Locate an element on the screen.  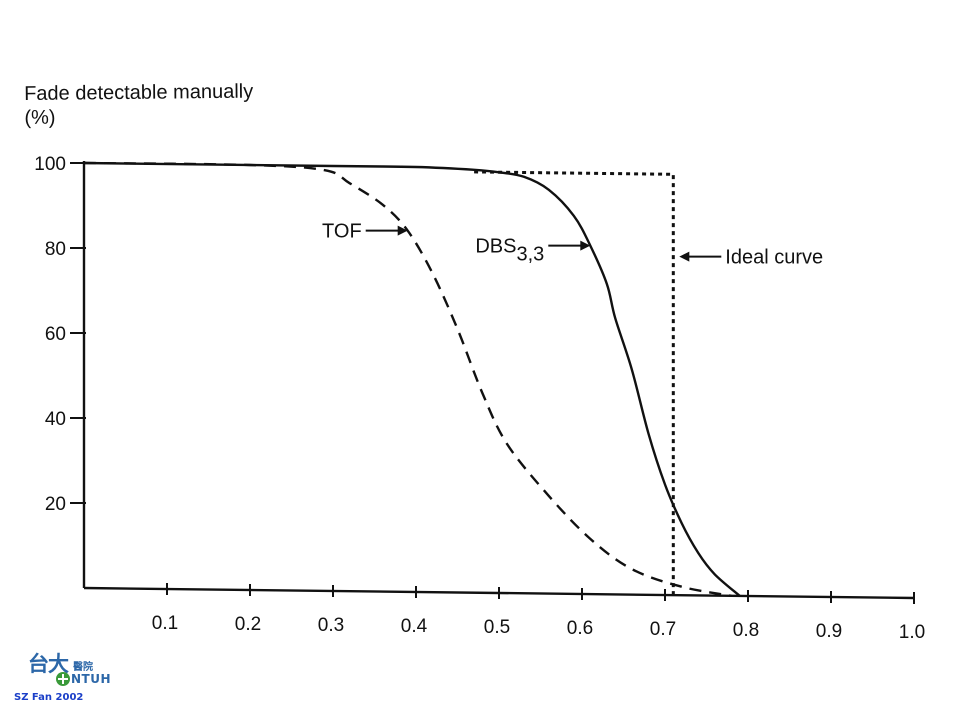
x-tick-label: 0.6 is located at coordinates (580, 628).